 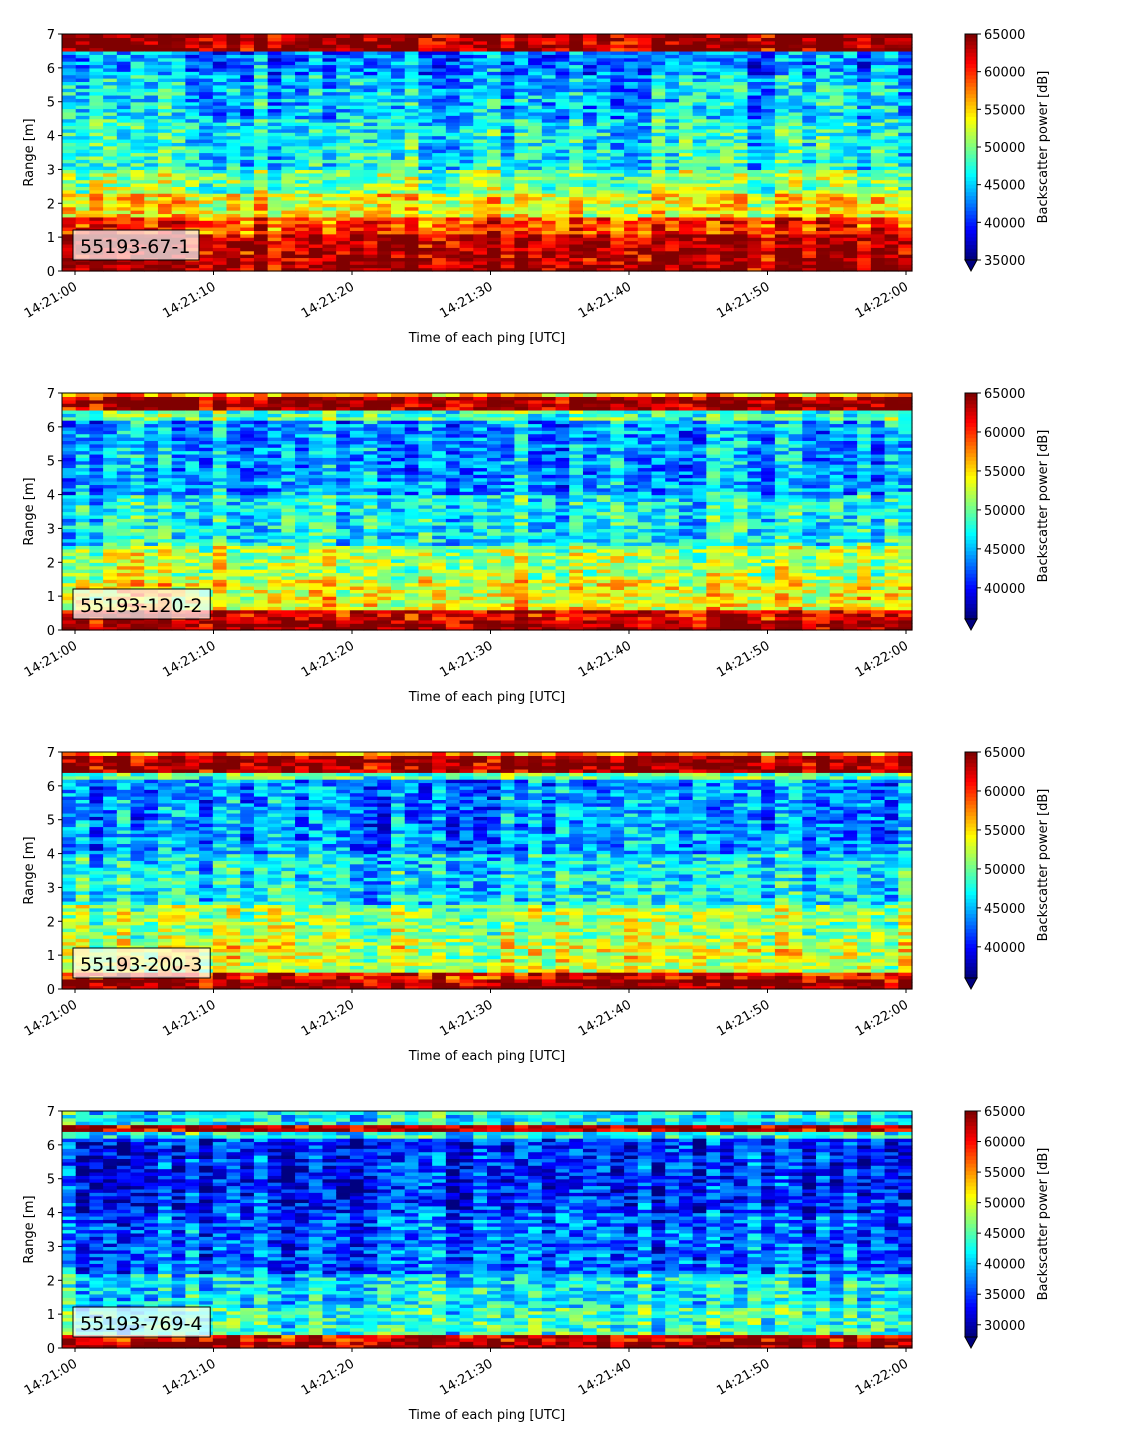 What do you see at coordinates (971, 149) in the screenshot?
I see `colorbar-segment` at bounding box center [971, 149].